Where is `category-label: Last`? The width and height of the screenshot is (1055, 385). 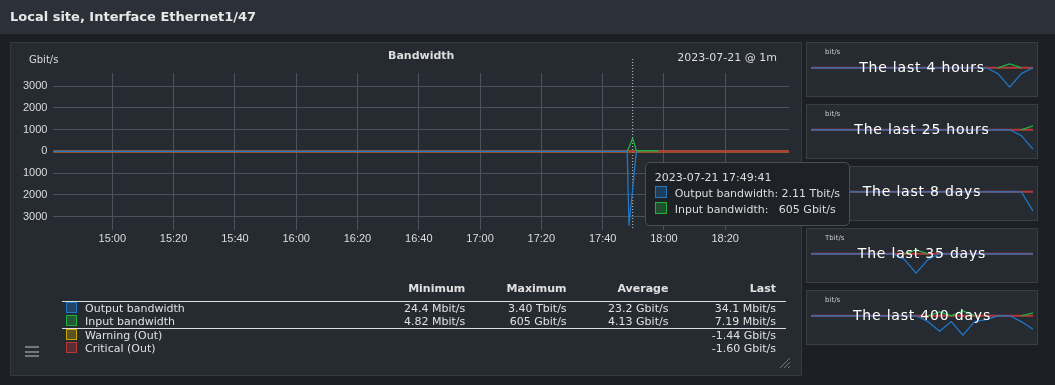
category-label: Last is located at coordinates (762, 289).